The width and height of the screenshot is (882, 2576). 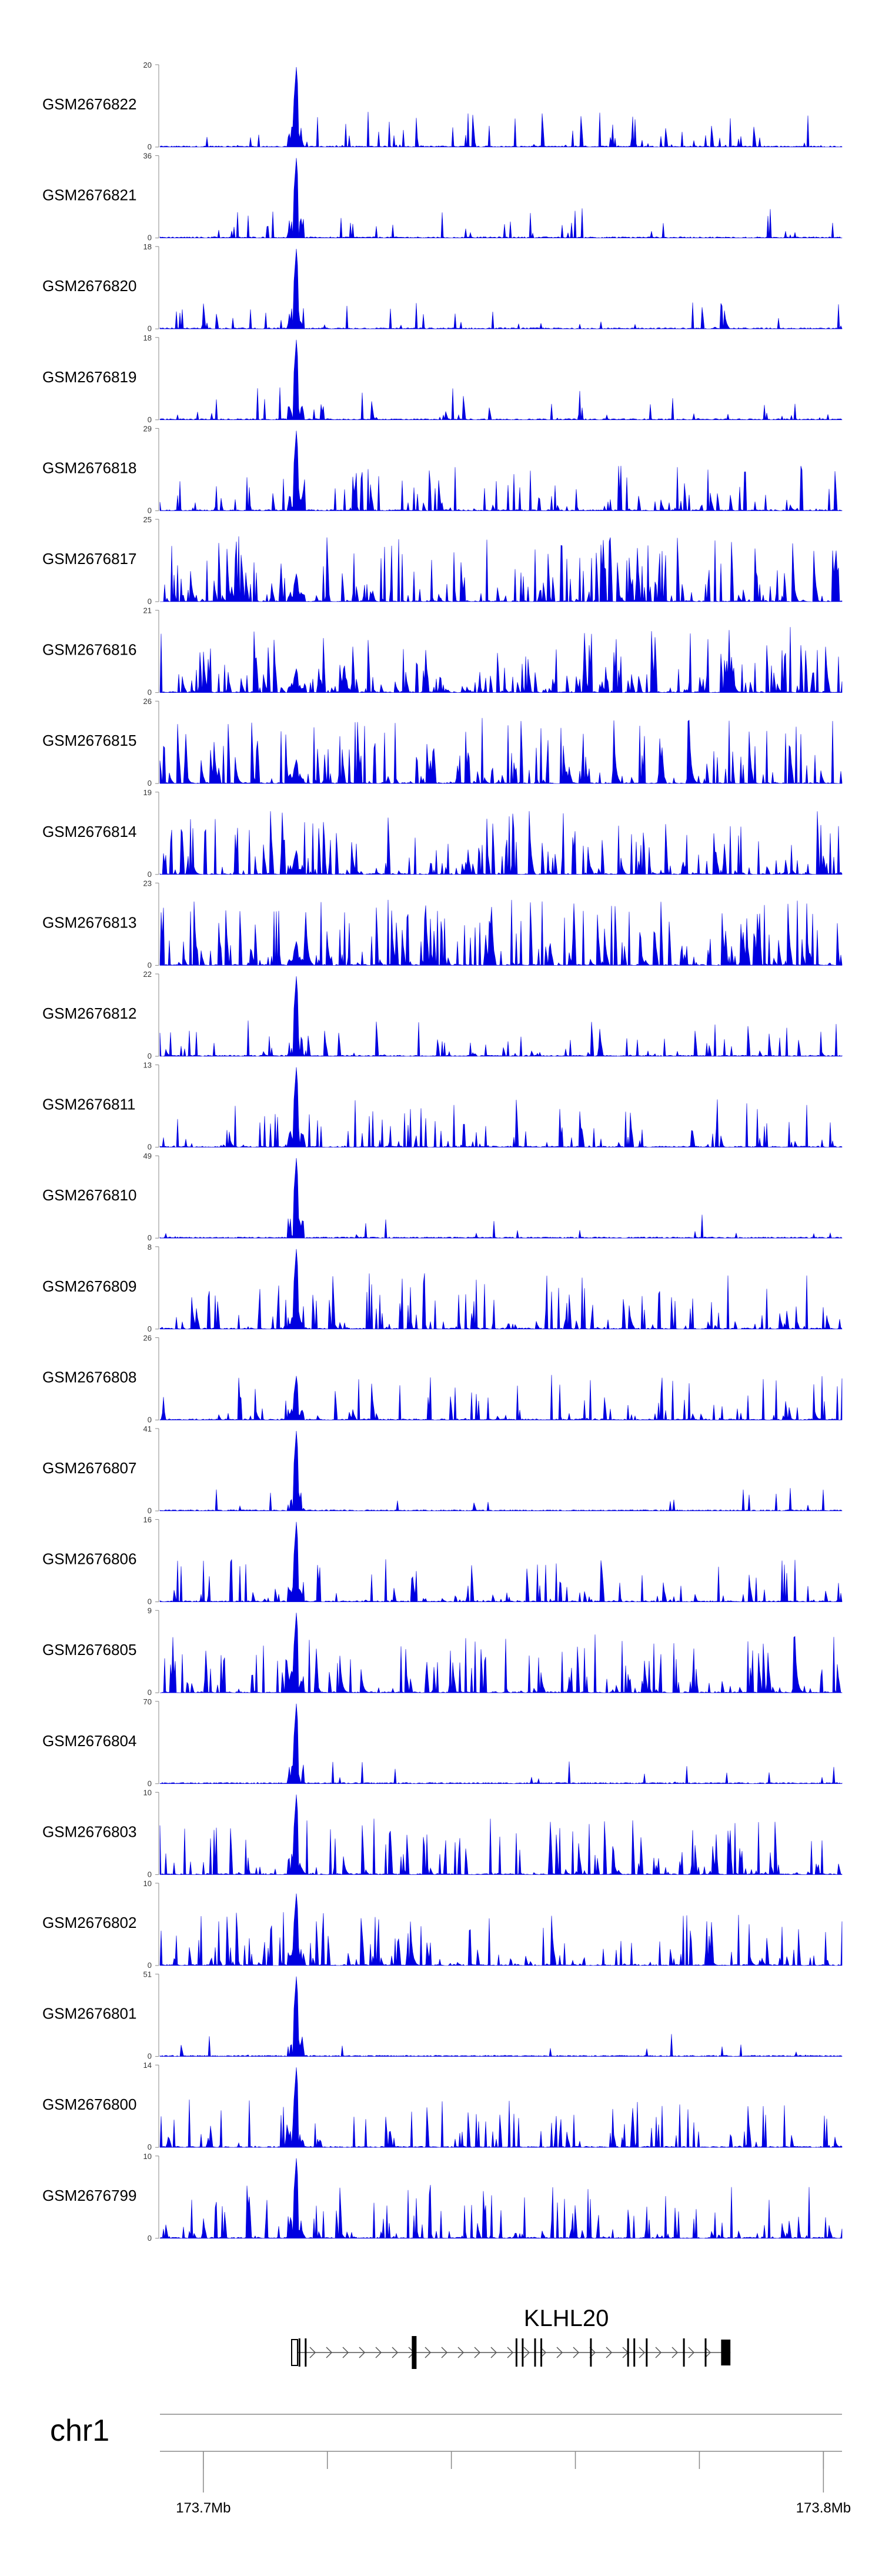 I want to click on y-max-label: 36, so click(x=147, y=156).